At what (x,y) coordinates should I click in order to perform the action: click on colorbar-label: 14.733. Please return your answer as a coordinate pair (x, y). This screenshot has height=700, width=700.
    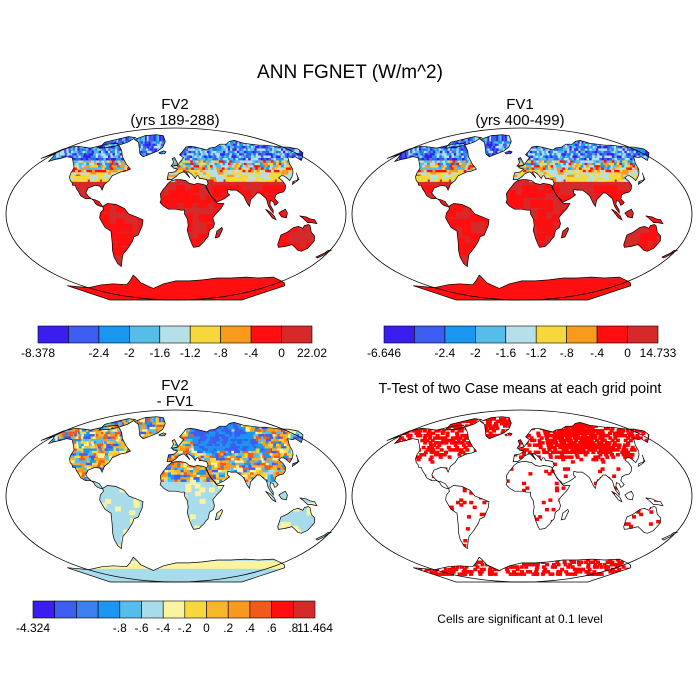
    Looking at the image, I should click on (658, 353).